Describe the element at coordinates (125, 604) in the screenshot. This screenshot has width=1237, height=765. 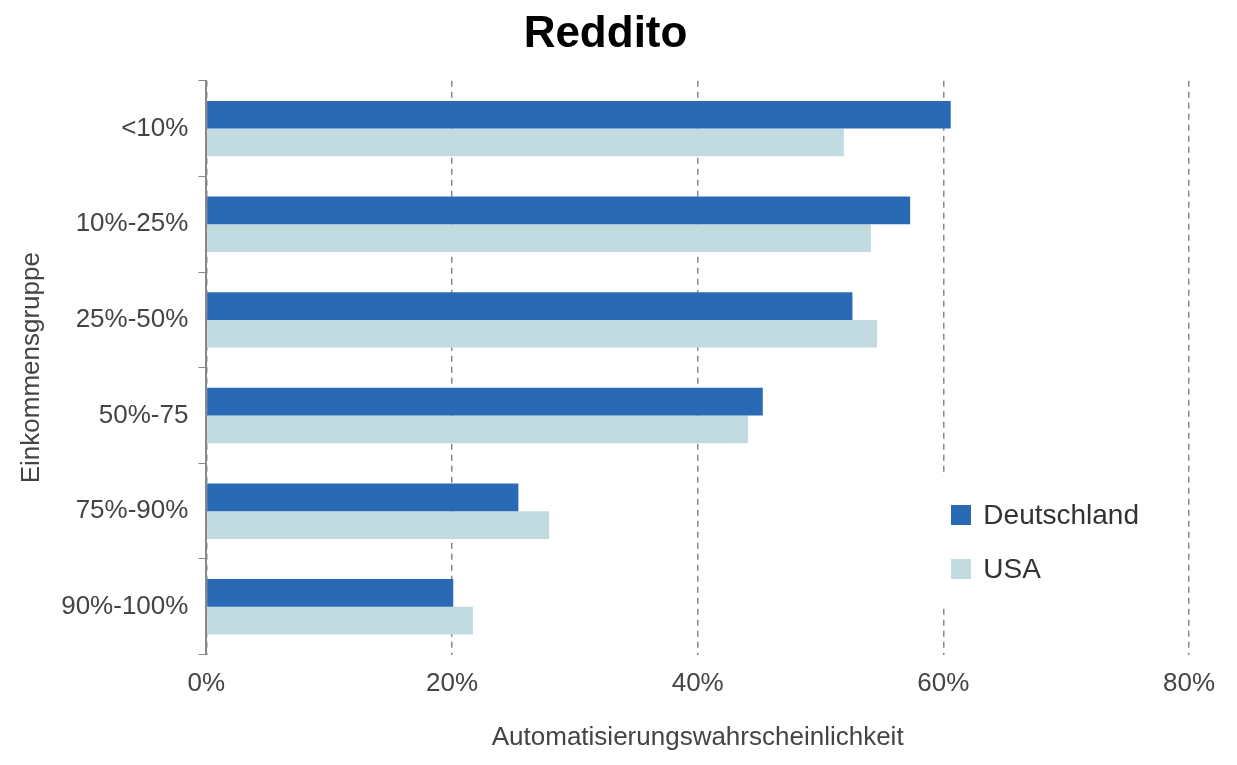
I see `y-tick-label: 90%-100%` at that location.